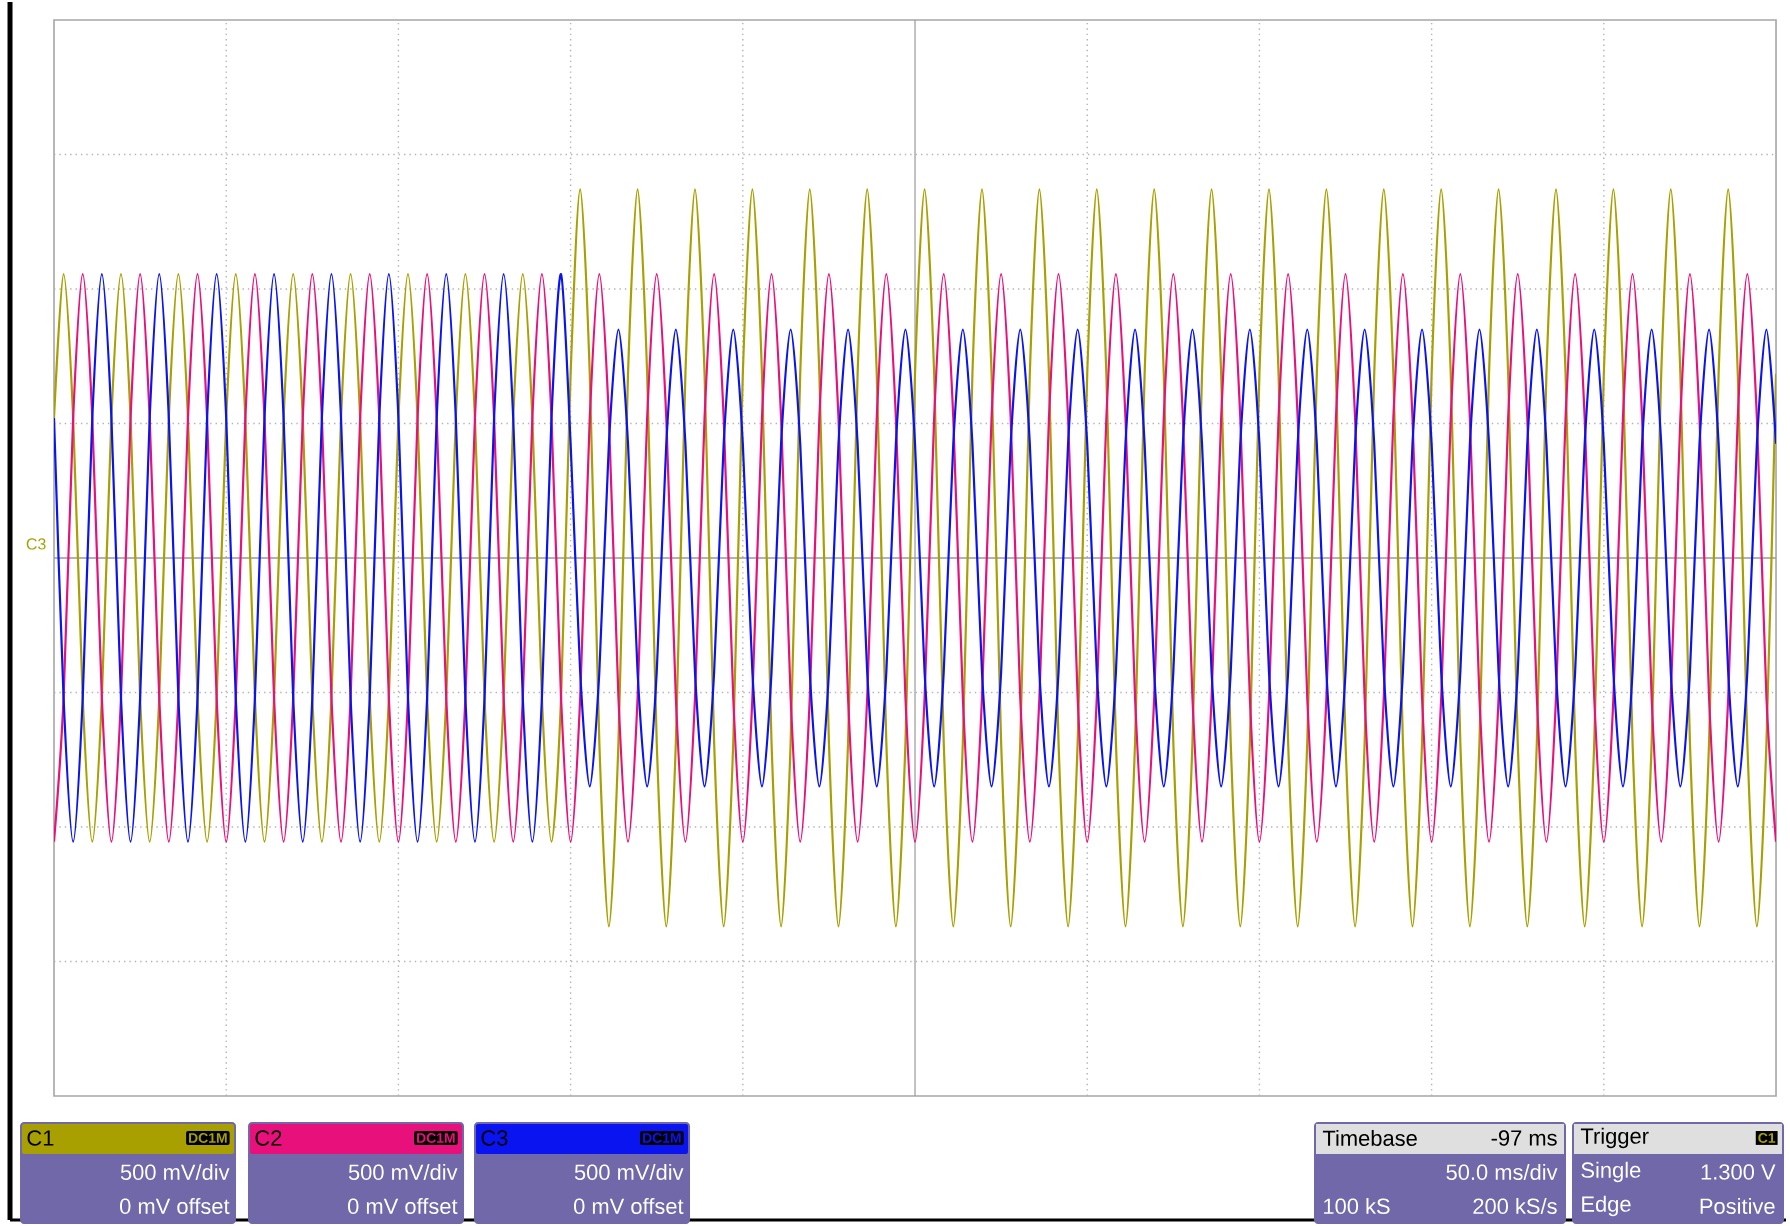  I want to click on text: 200 kS/s, so click(1515, 1206).